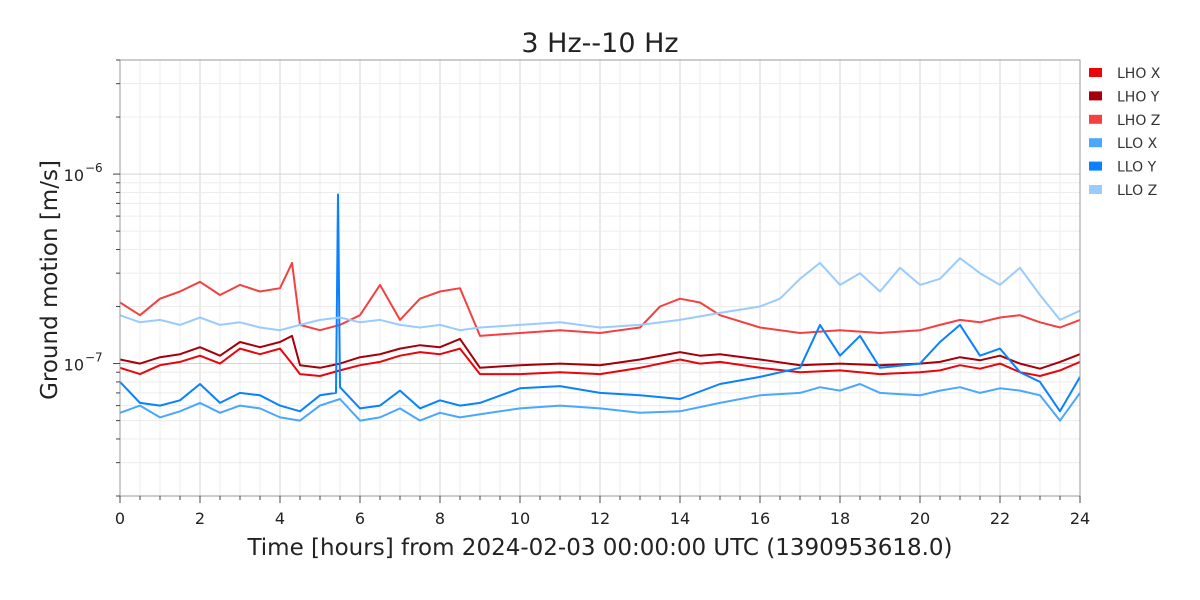 Image resolution: width=1200 pixels, height=600 pixels. Describe the element at coordinates (840, 518) in the screenshot. I see `x-tick-label: 18` at that location.